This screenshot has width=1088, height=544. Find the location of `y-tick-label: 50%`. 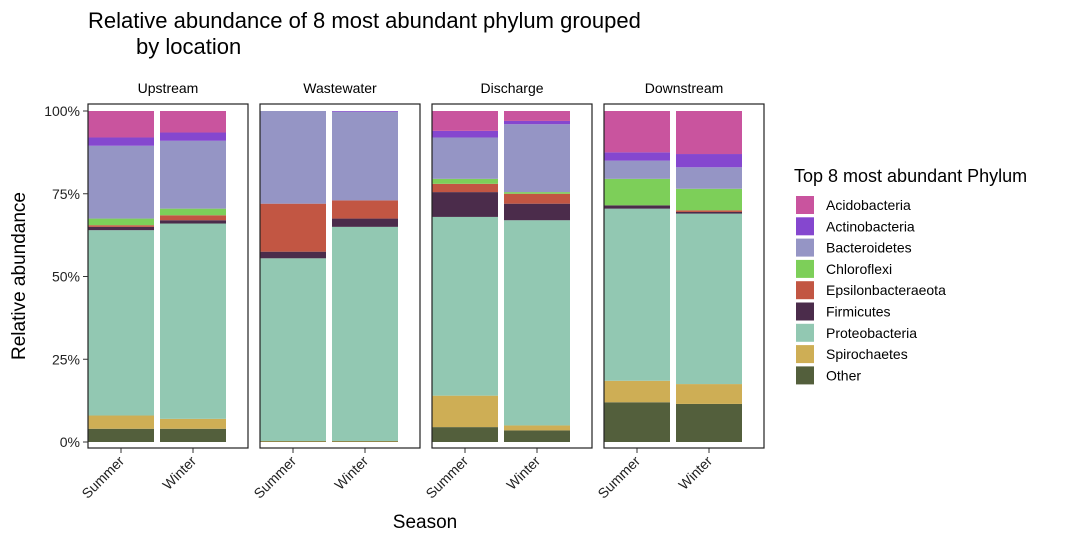

y-tick-label: 50% is located at coordinates (66, 277).